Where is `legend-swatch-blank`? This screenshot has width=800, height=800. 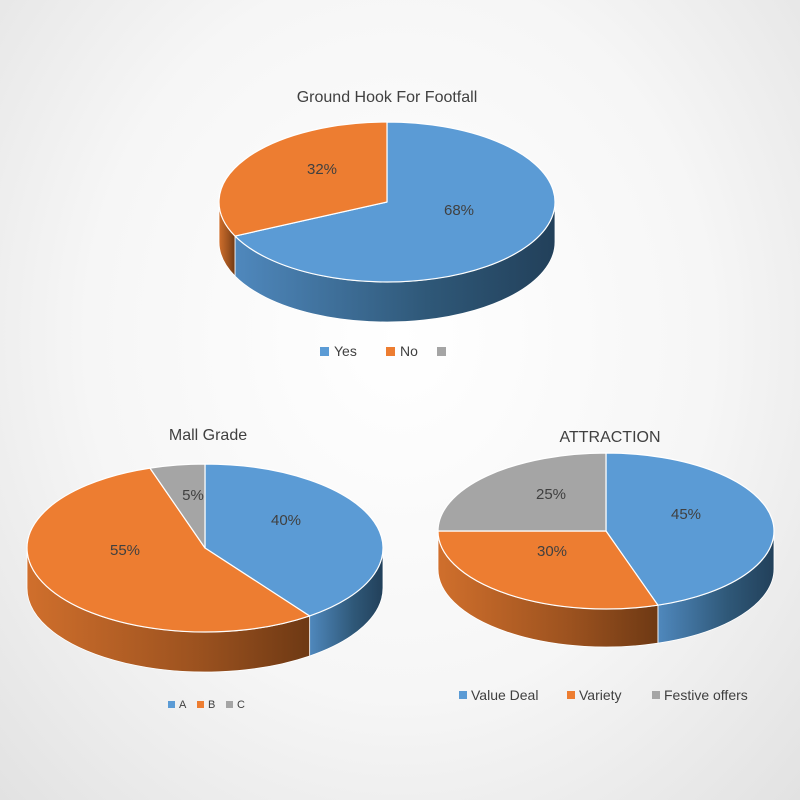 legend-swatch-blank is located at coordinates (441, 351).